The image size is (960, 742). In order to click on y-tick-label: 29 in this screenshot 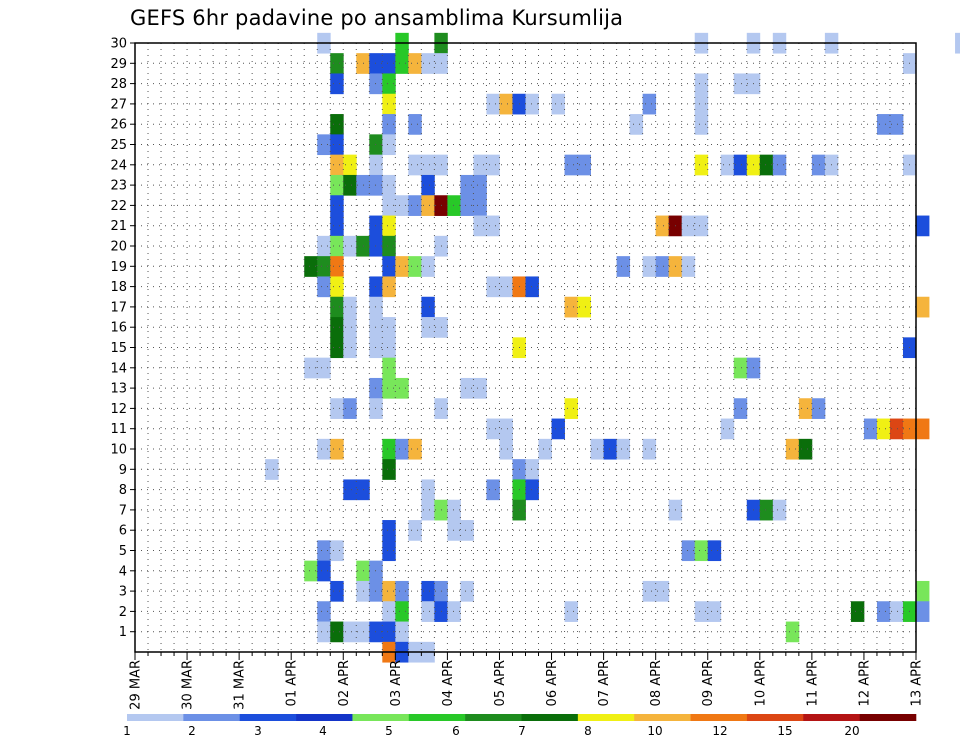, I will do `click(118, 64)`.